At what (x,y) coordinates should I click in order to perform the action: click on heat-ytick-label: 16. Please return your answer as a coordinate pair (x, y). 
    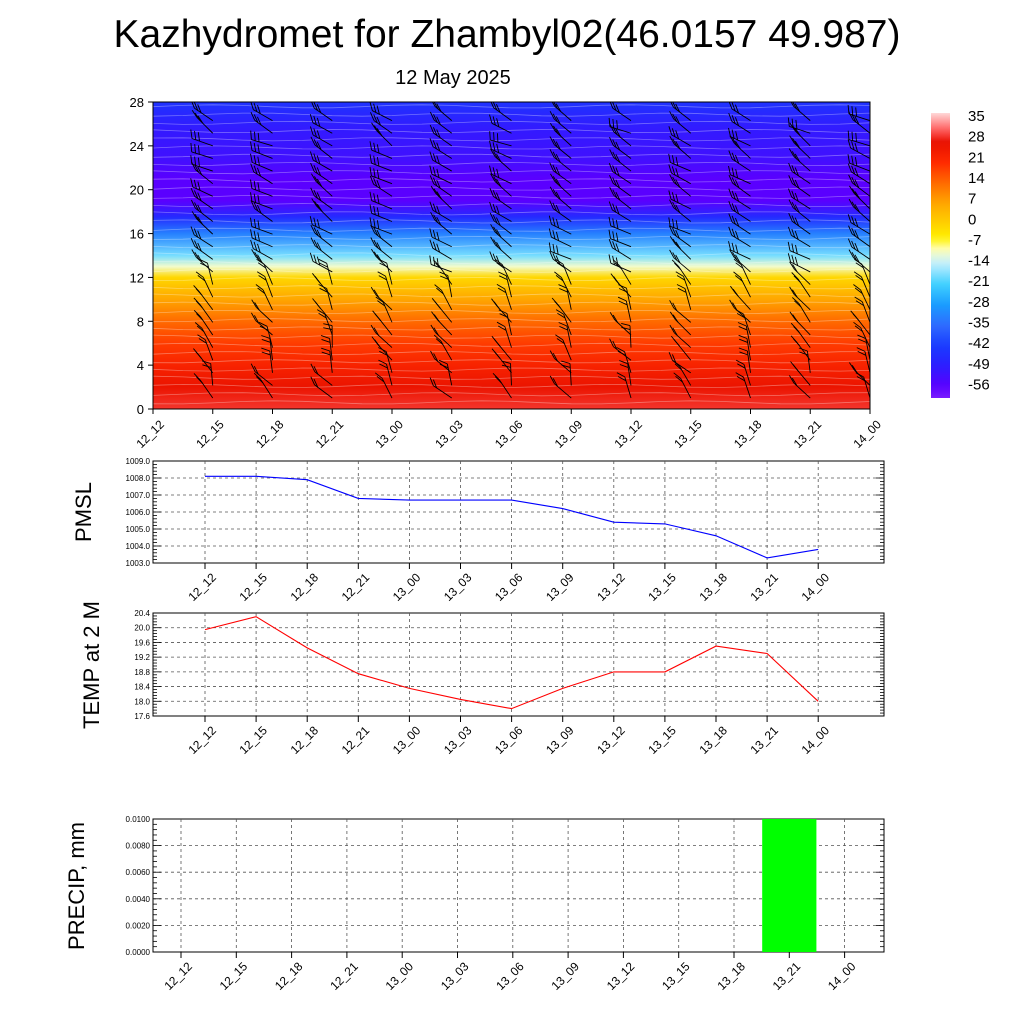
    Looking at the image, I should click on (137, 234).